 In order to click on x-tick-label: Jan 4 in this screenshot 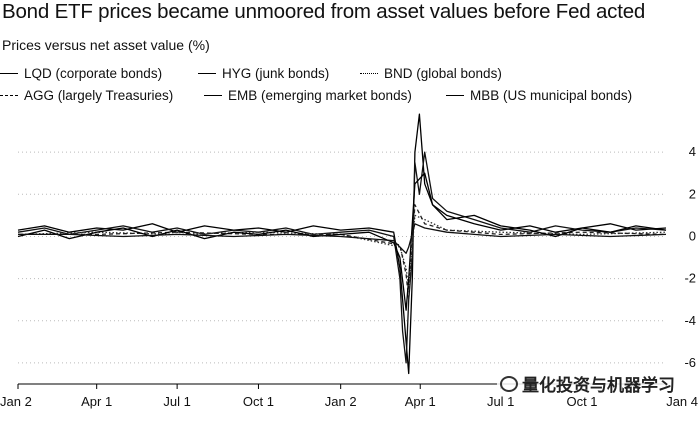, I will do `click(682, 401)`.